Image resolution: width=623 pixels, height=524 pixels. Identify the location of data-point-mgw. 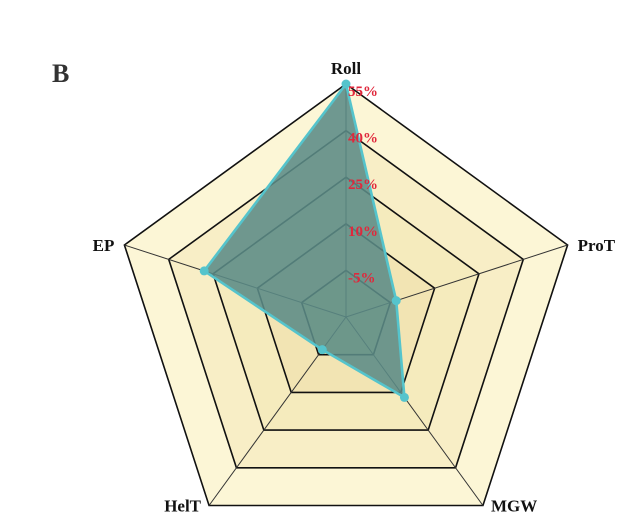
(404, 397).